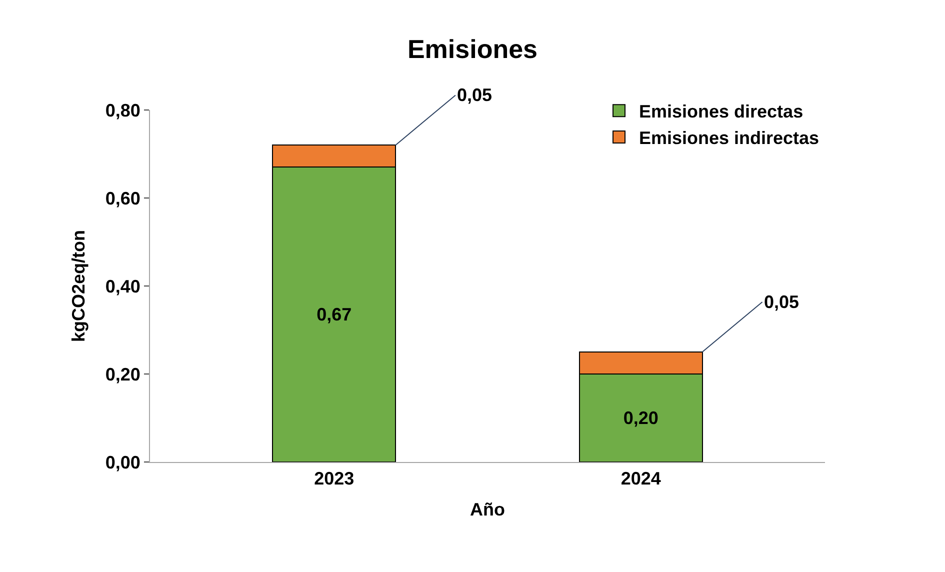 The width and height of the screenshot is (945, 572). I want to click on x-axis-title: Año, so click(487, 510).